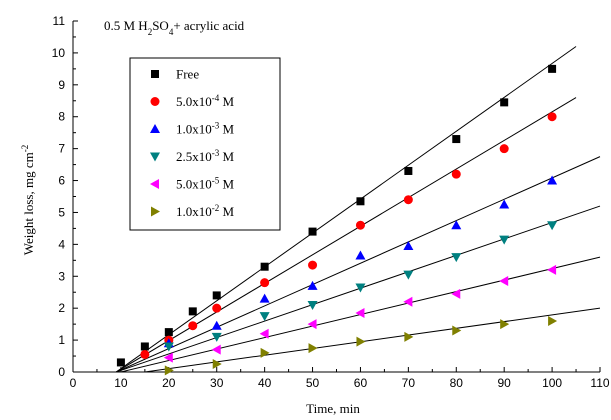  What do you see at coordinates (205, 184) in the screenshot?
I see `legend-label: 5.0x10-5 M` at bounding box center [205, 184].